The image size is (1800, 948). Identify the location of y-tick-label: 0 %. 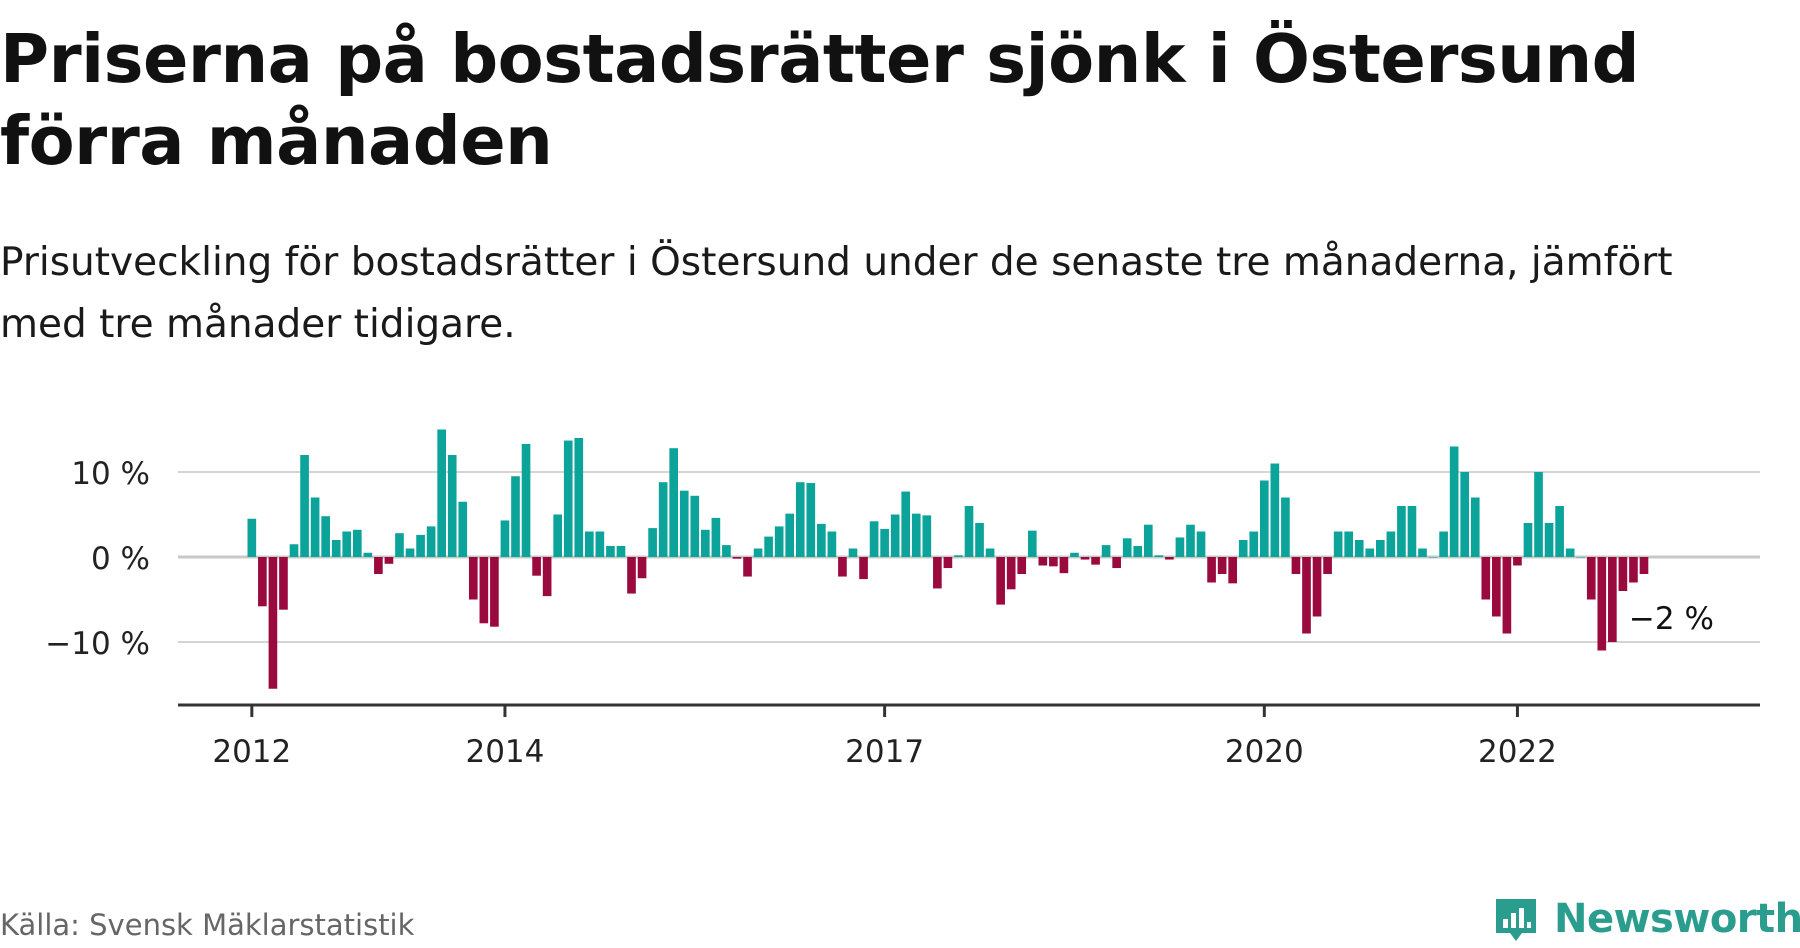
(120, 559).